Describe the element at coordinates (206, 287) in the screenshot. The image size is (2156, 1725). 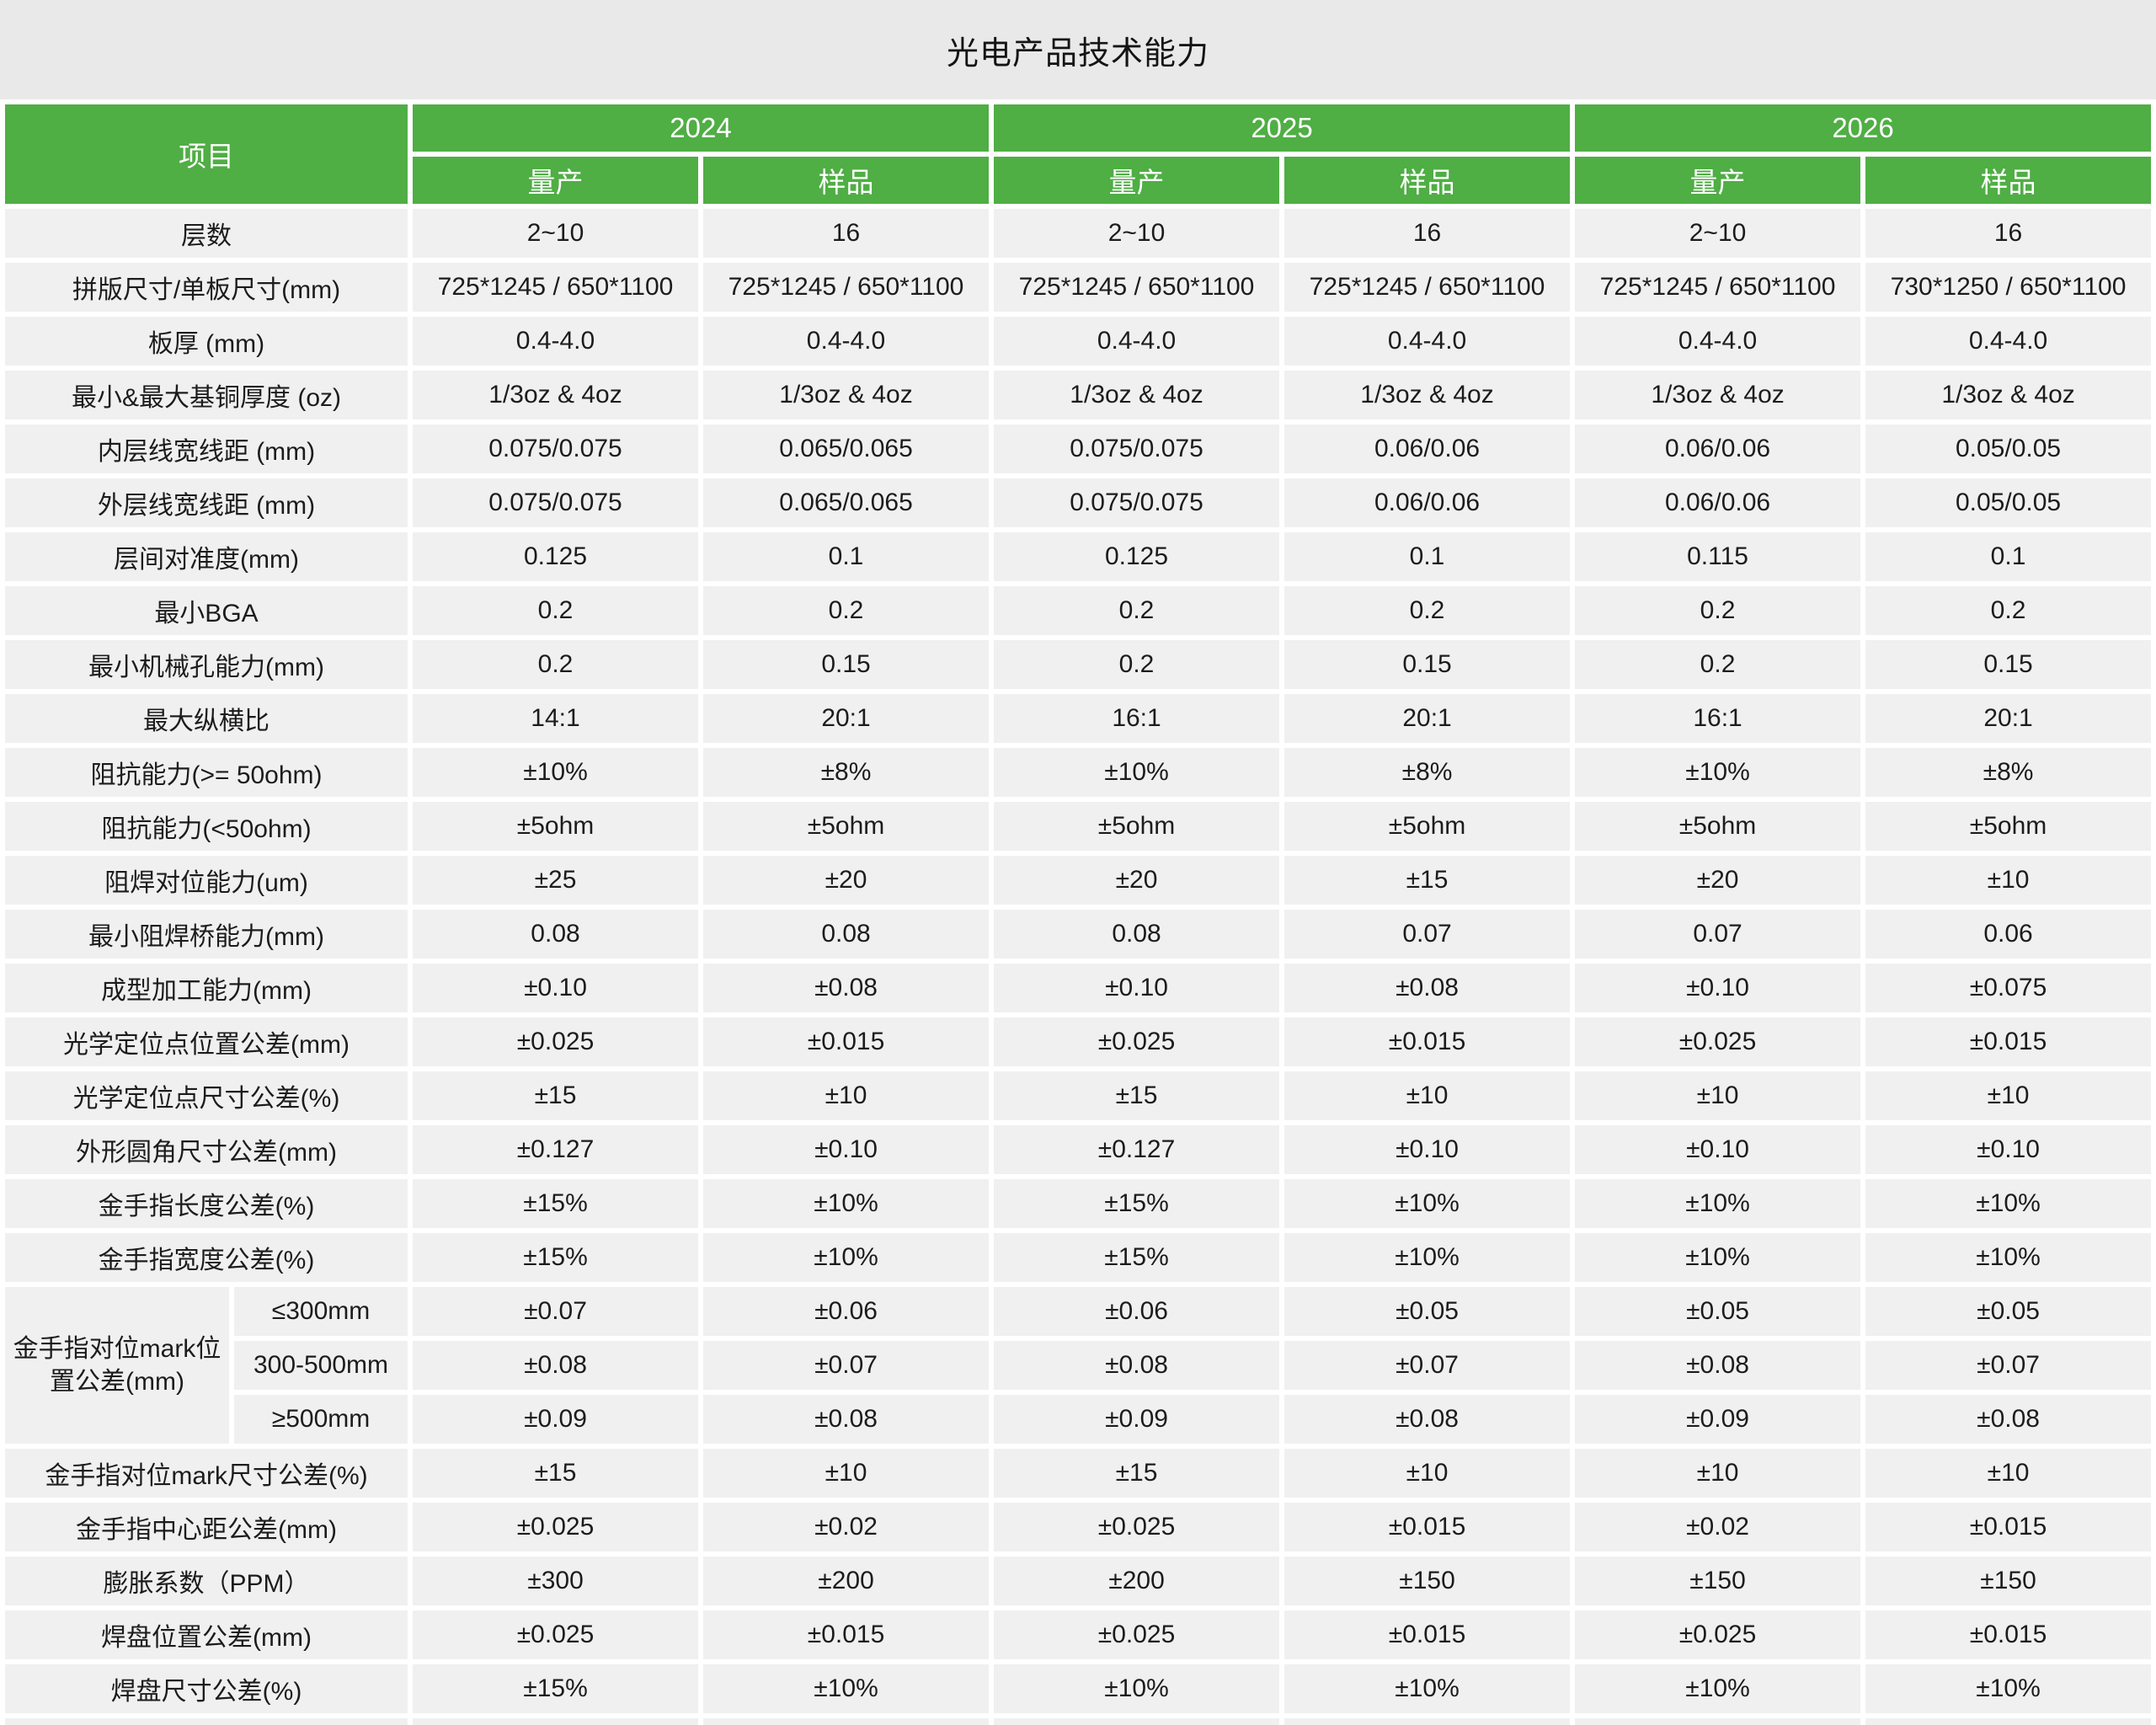
I see `row-label: 拼版尺寸/单板尺寸(mm)` at that location.